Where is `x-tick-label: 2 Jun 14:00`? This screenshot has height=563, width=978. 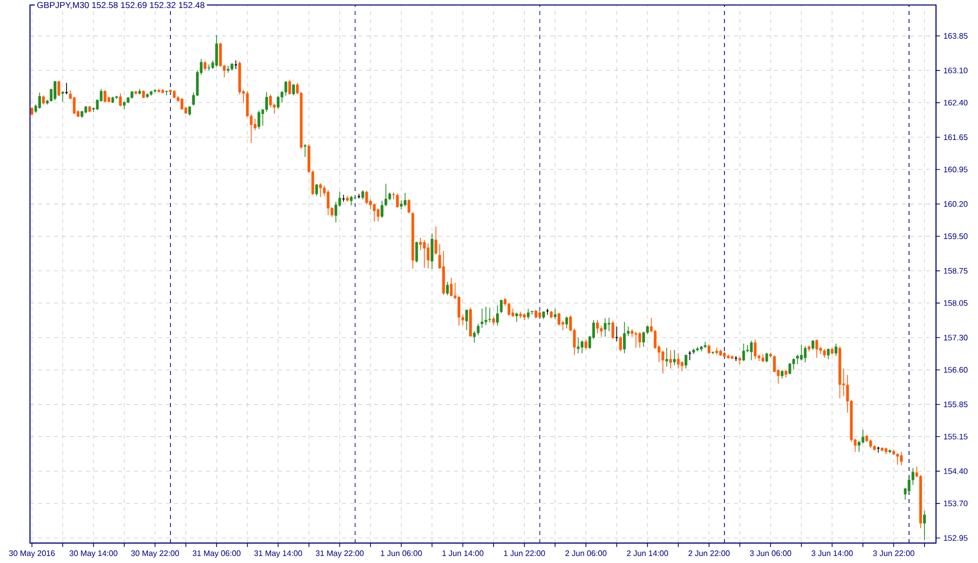
x-tick-label: 2 Jun 14:00 is located at coordinates (647, 553).